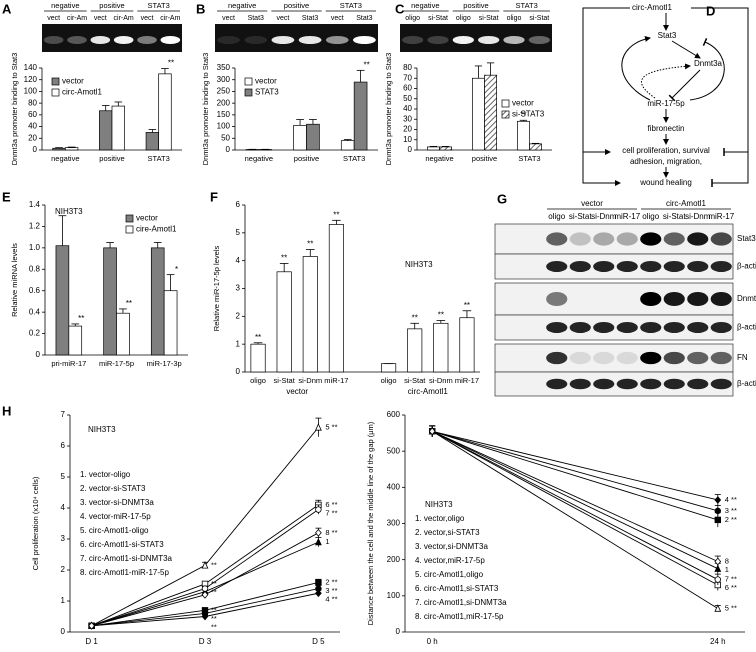 The image size is (756, 652). Describe the element at coordinates (394, 486) in the screenshot. I see `y-tick-label: 400` at that location.